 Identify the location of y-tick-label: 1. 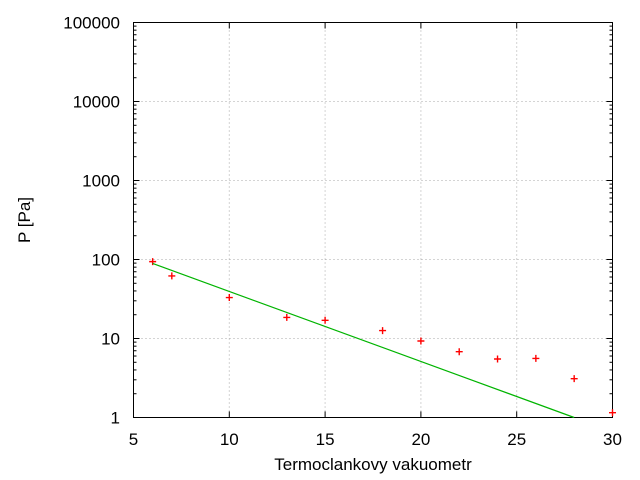
(115, 418).